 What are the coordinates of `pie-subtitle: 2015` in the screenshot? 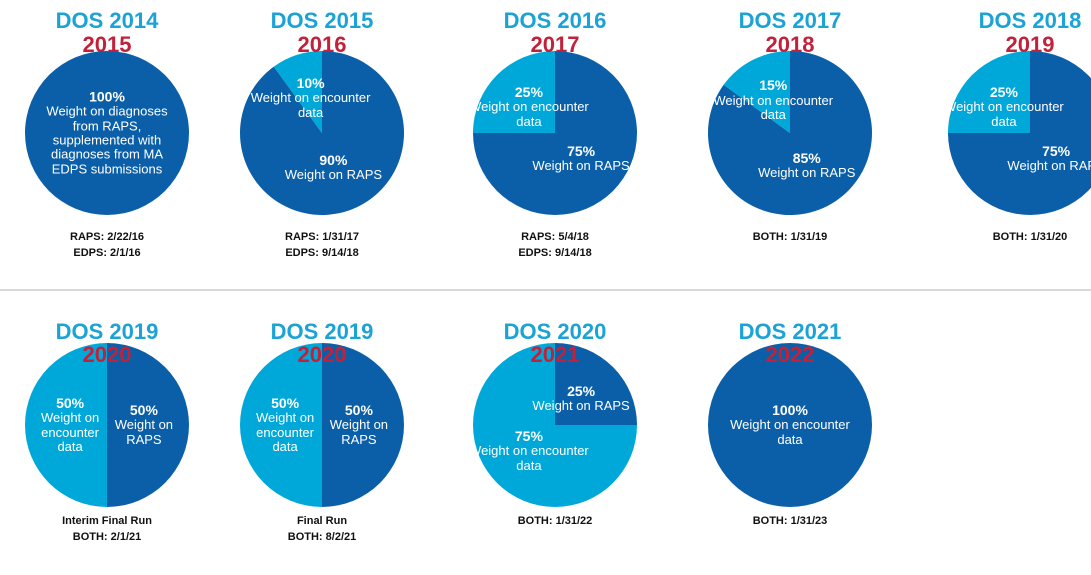 It's located at (107, 44).